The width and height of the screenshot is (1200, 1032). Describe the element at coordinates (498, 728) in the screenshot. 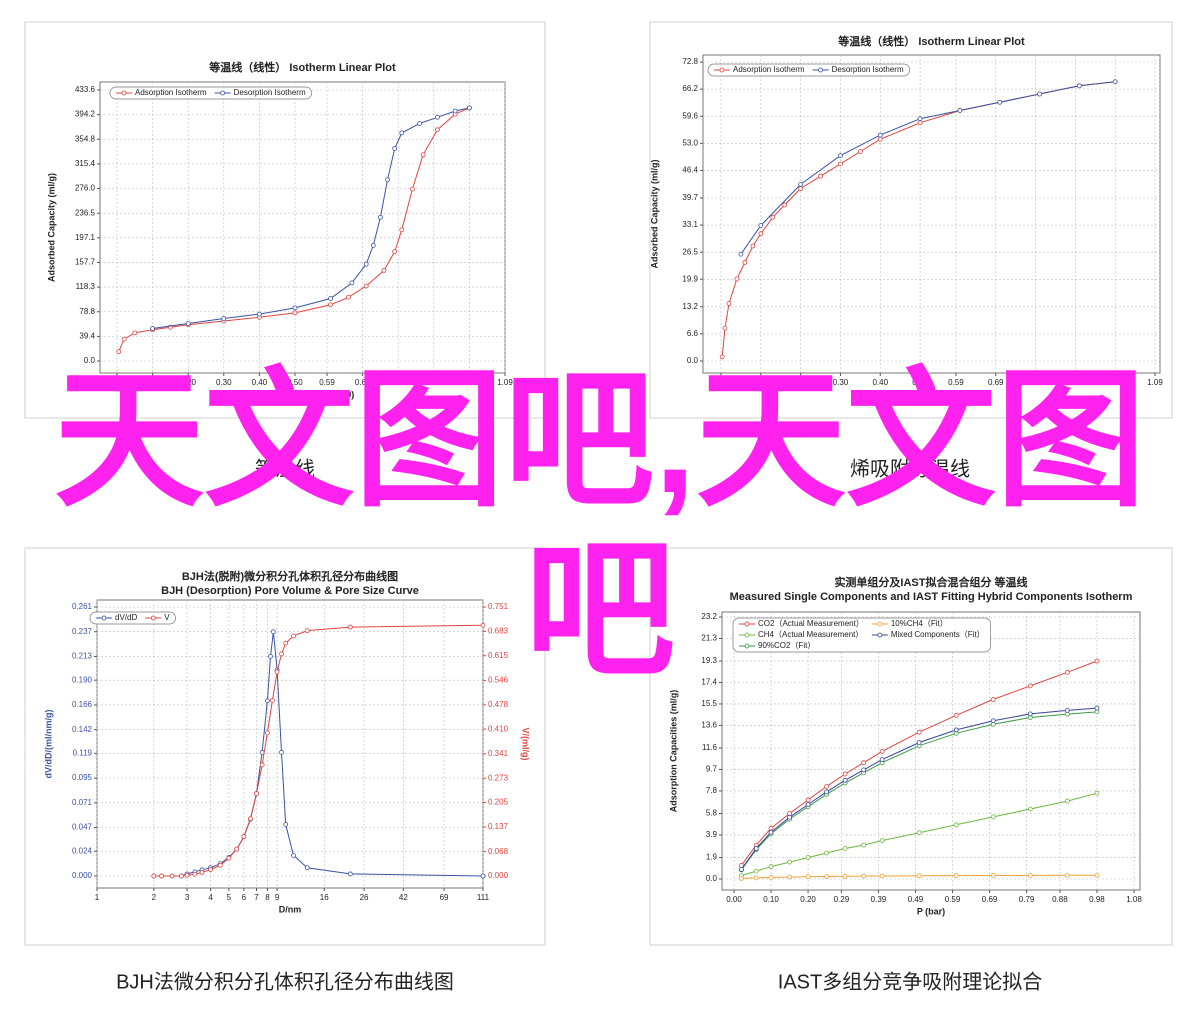

I see `y2-tick-label: 0.410` at that location.